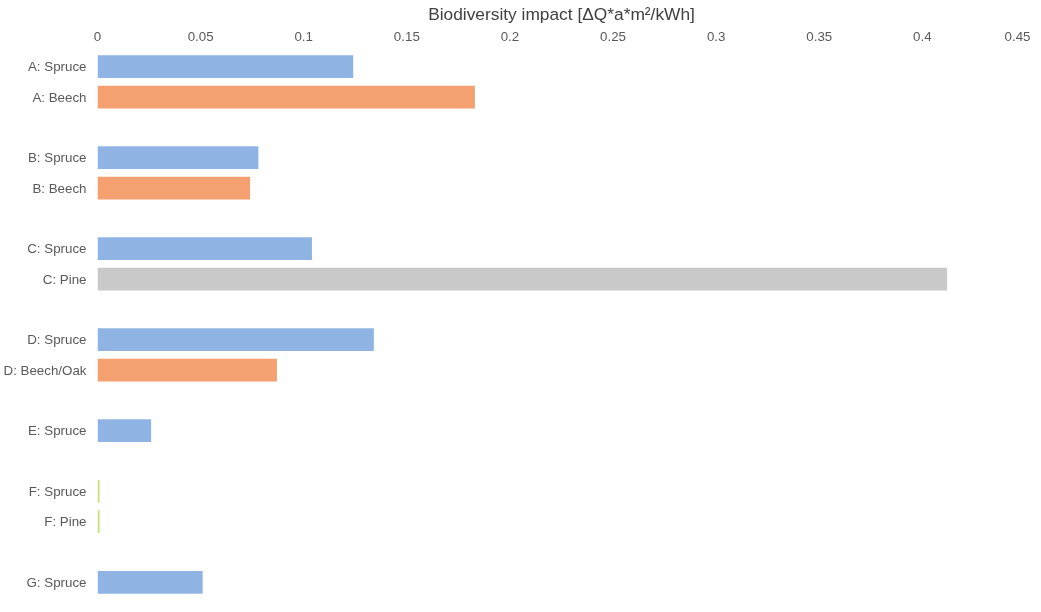  What do you see at coordinates (716, 36) in the screenshot?
I see `x-tick-label: 0.3` at bounding box center [716, 36].